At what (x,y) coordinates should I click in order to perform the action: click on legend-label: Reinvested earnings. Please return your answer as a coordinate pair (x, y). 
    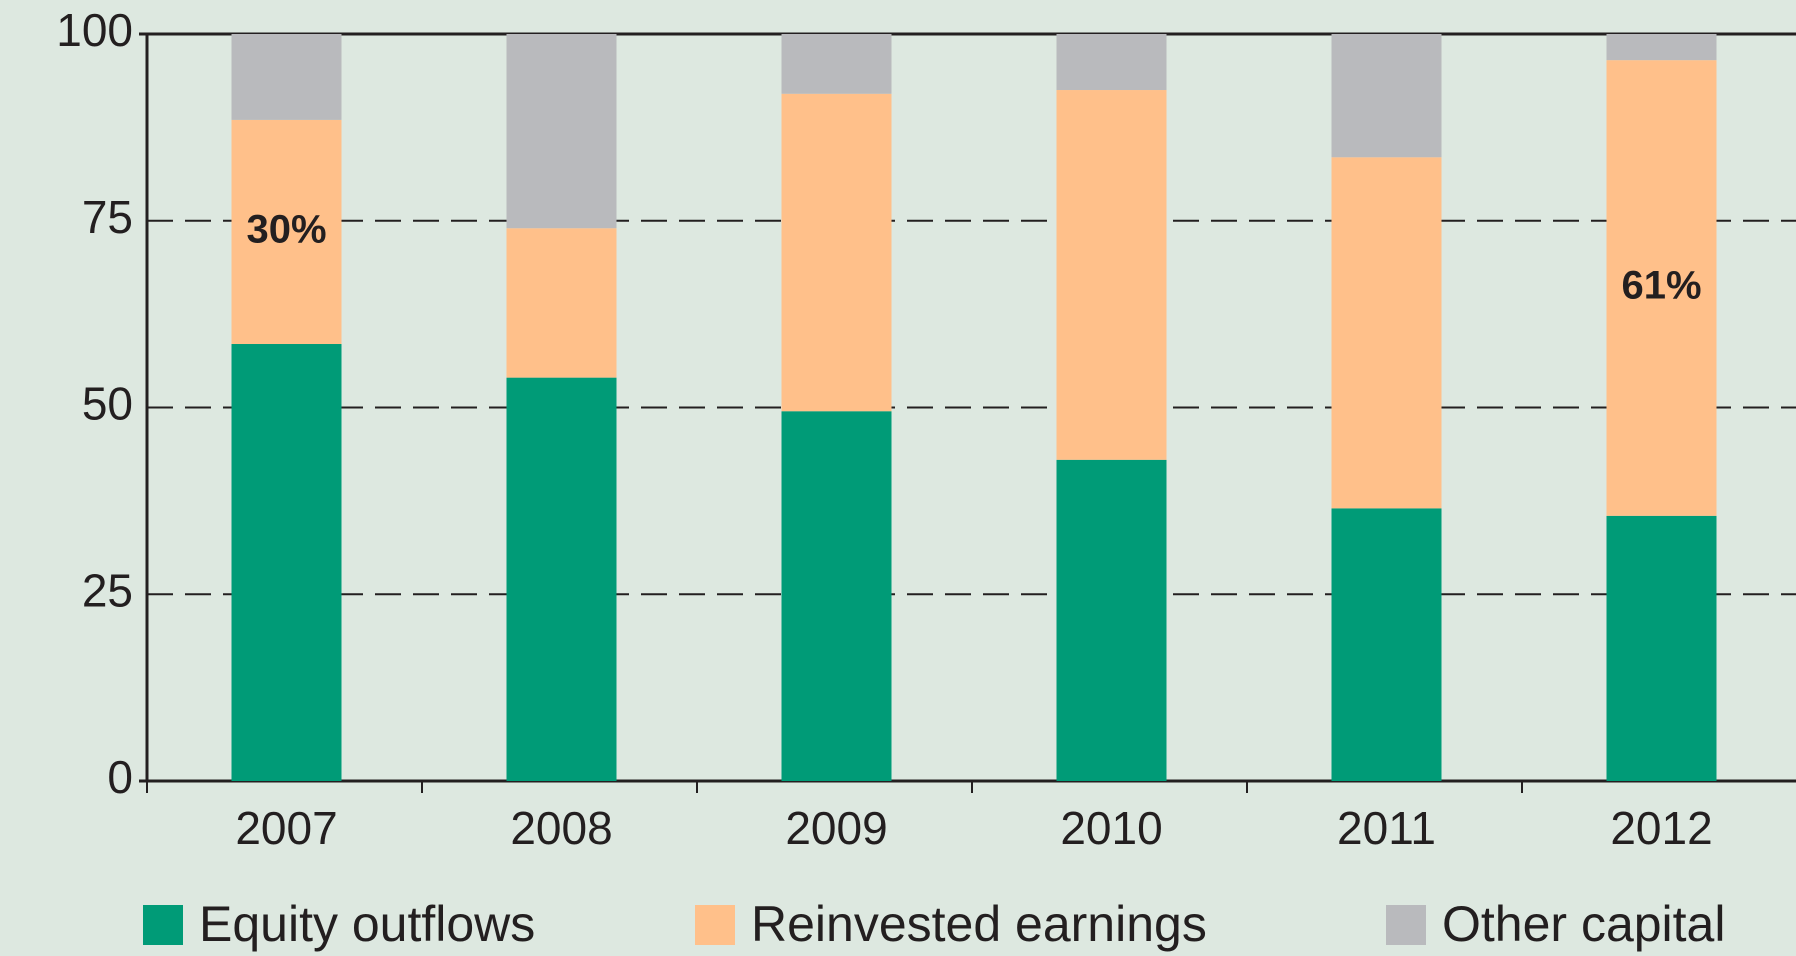
    Looking at the image, I should click on (979, 924).